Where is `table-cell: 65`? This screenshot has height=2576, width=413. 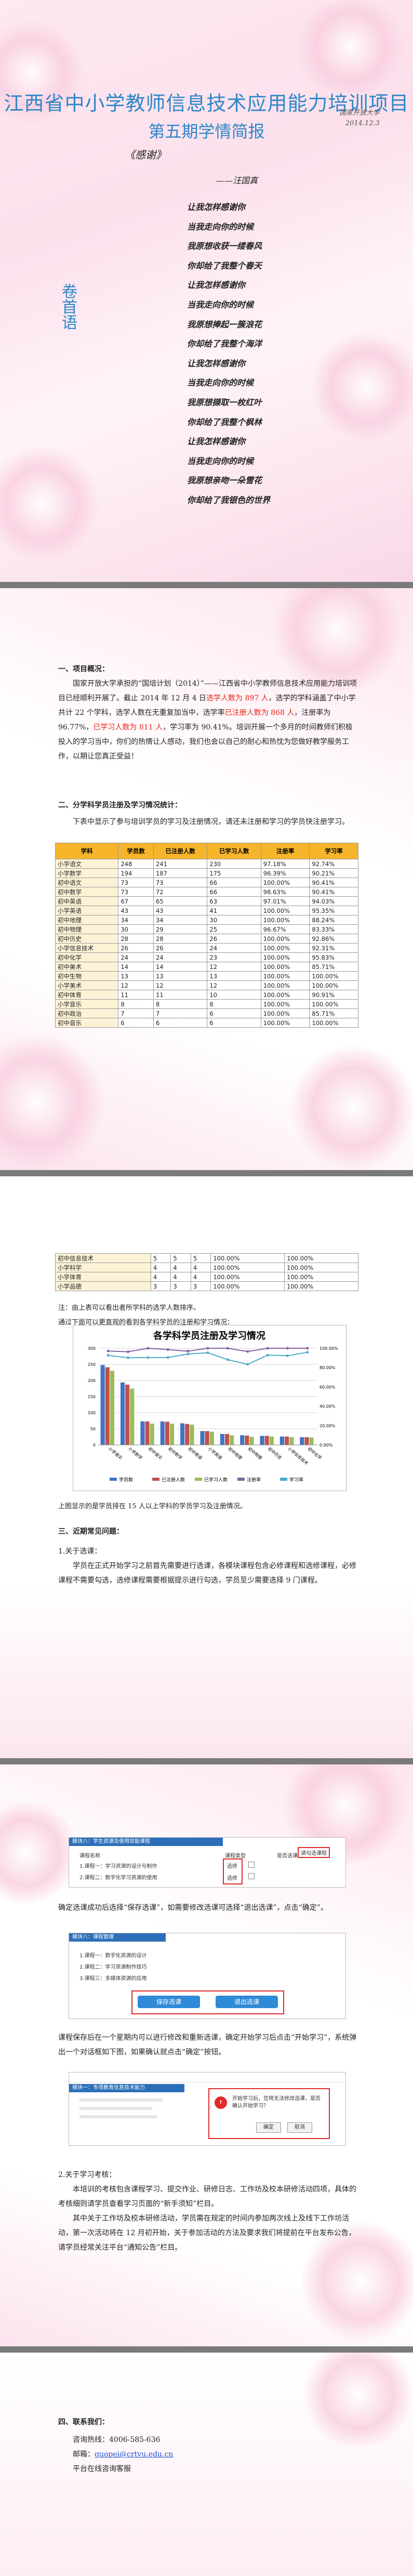
table-cell: 65 is located at coordinates (181, 901).